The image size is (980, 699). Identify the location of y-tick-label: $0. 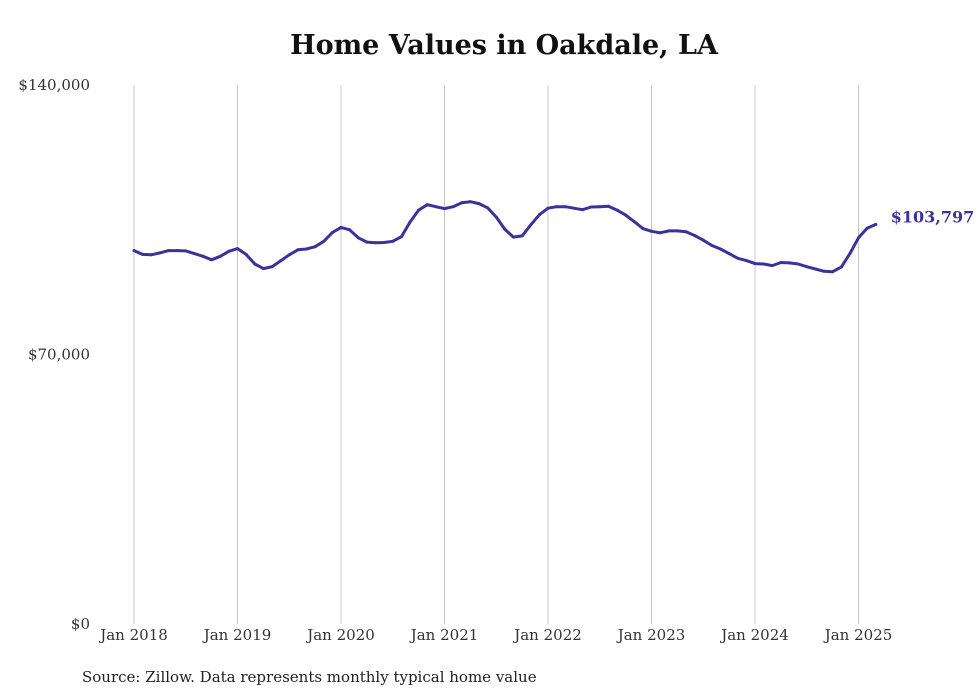
(80, 624).